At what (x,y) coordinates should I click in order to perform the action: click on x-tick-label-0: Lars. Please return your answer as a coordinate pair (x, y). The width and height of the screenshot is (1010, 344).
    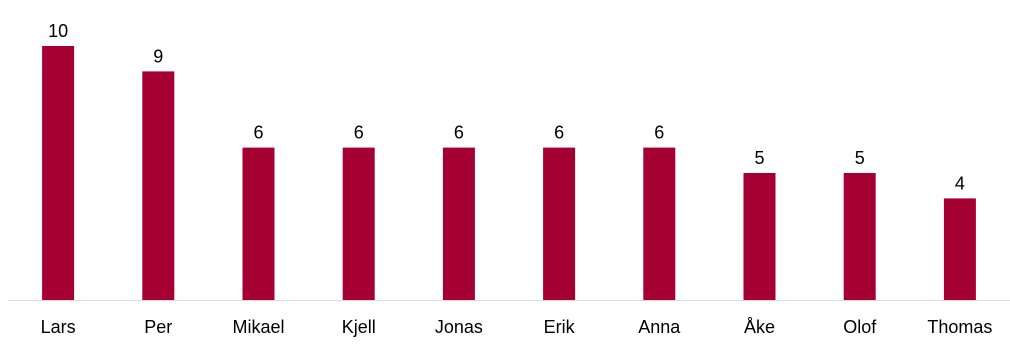
    Looking at the image, I should click on (58, 327).